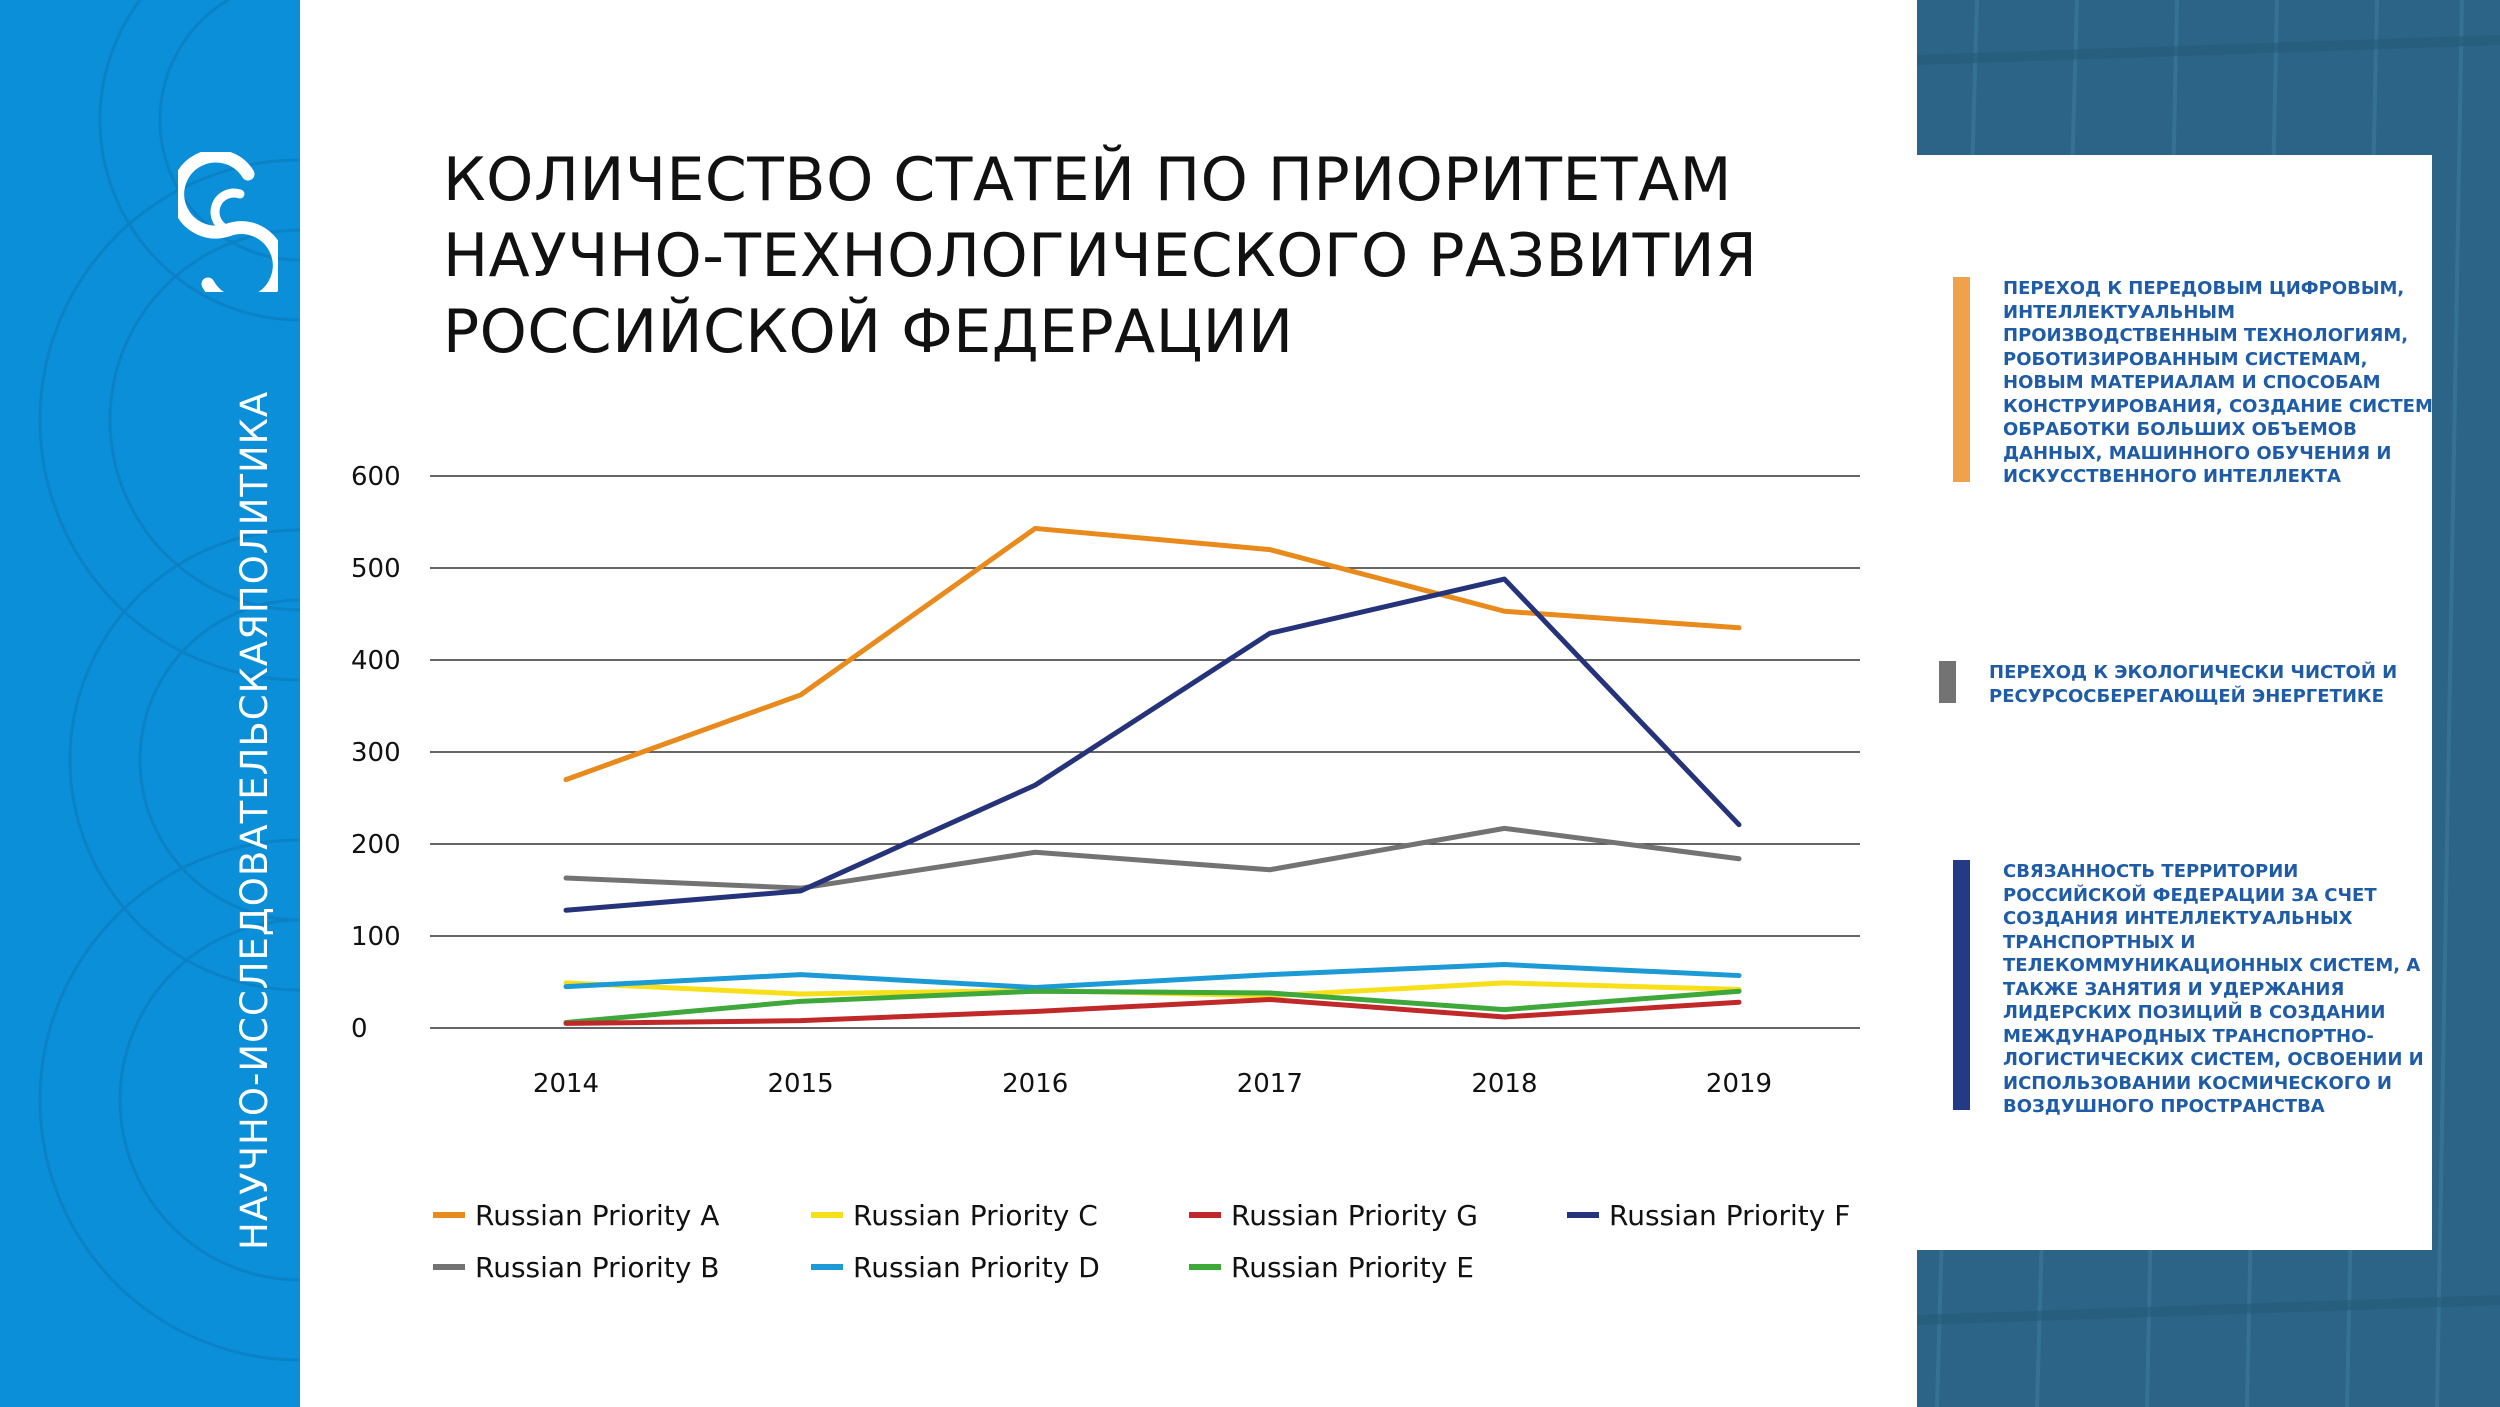 This screenshot has width=2500, height=1407. I want to click on legend-entry: Russian Priority A, so click(576, 1215).